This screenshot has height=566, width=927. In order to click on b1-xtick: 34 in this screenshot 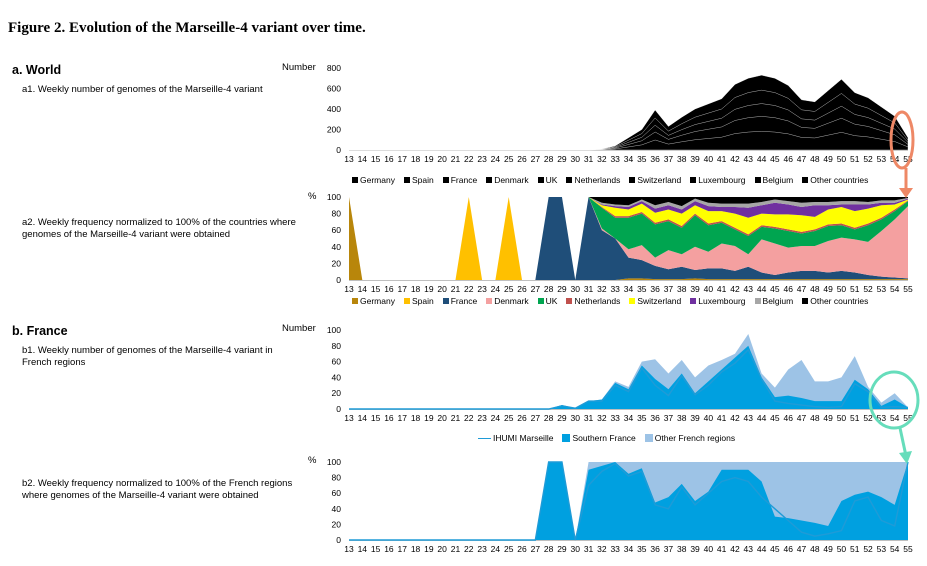, I will do `click(629, 418)`.